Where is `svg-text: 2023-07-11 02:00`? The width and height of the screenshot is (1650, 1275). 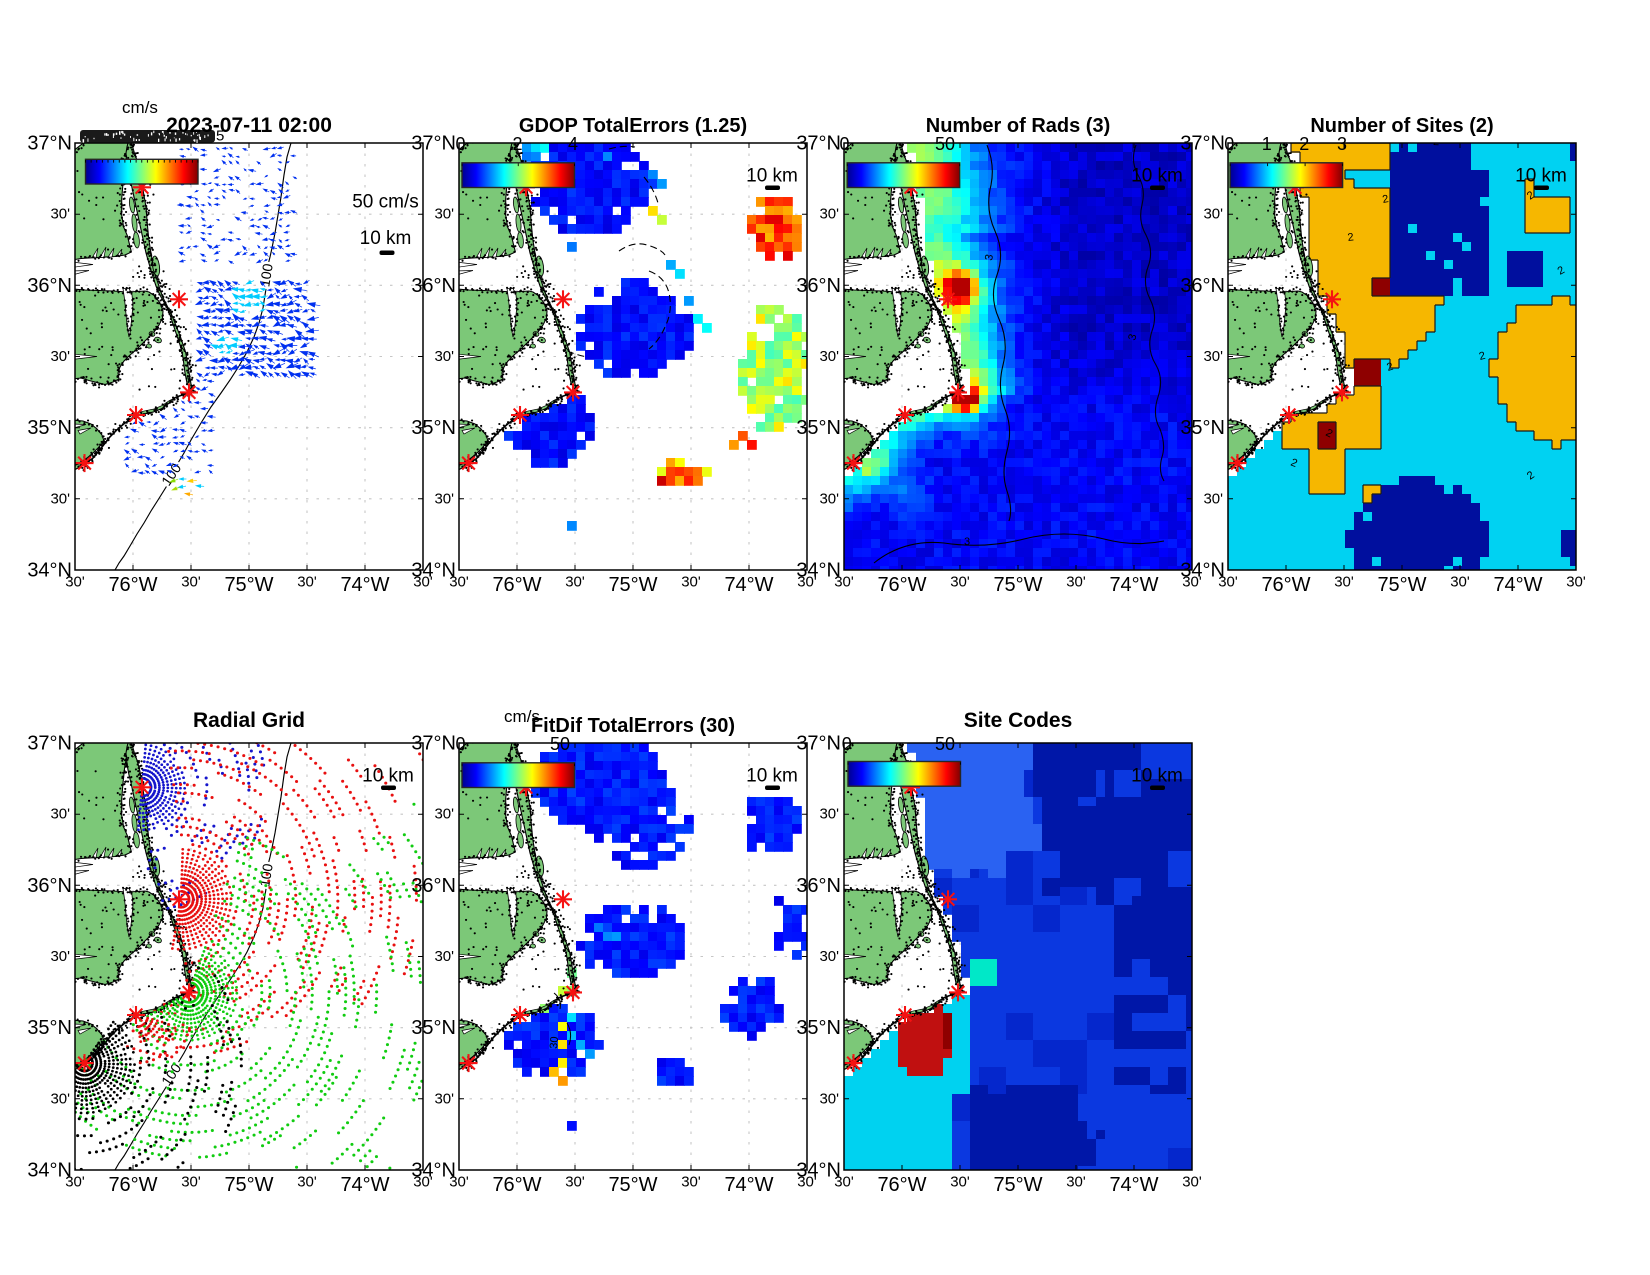
svg-text: 2023-07-11 02:00 is located at coordinates (249, 125).